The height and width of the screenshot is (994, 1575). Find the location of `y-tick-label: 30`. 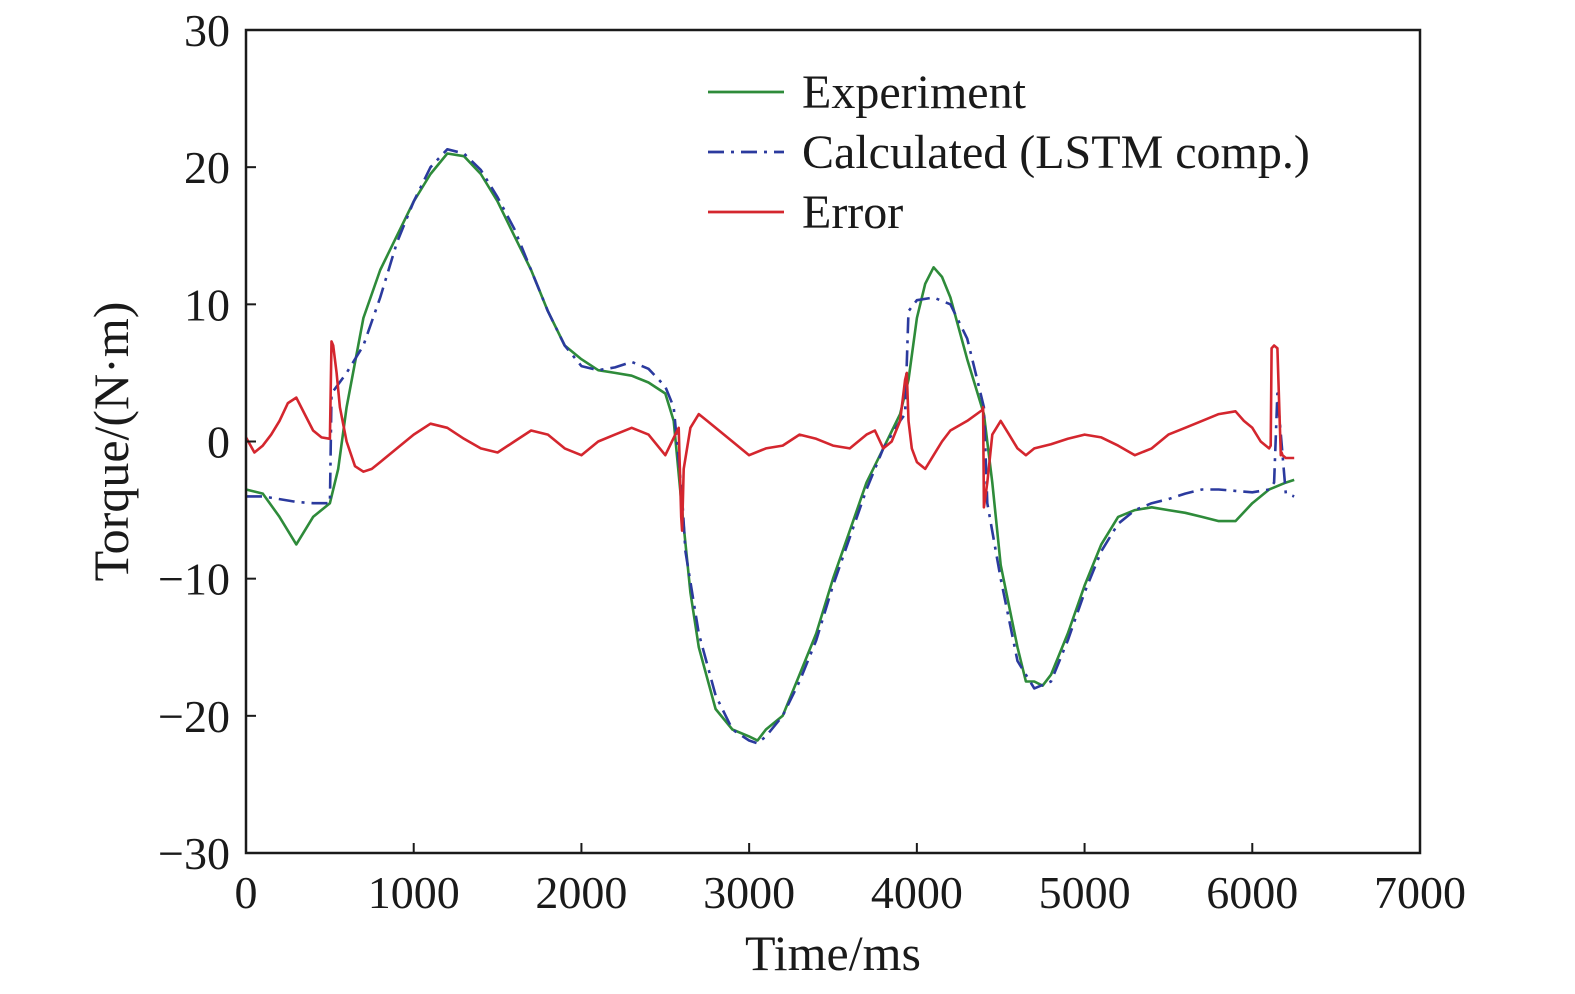

y-tick-label: 30 is located at coordinates (207, 30).